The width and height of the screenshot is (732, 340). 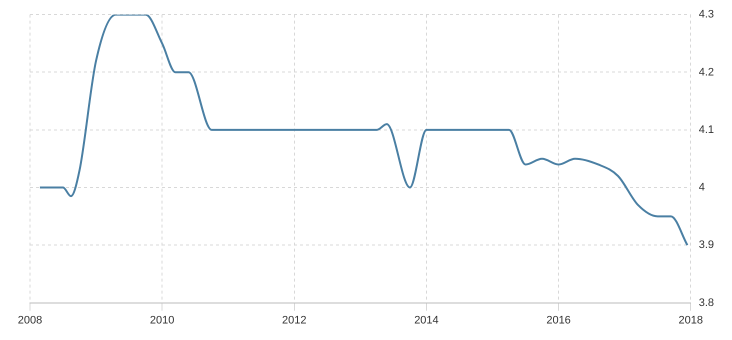 What do you see at coordinates (706, 72) in the screenshot?
I see `y-tick-label: 4.2` at bounding box center [706, 72].